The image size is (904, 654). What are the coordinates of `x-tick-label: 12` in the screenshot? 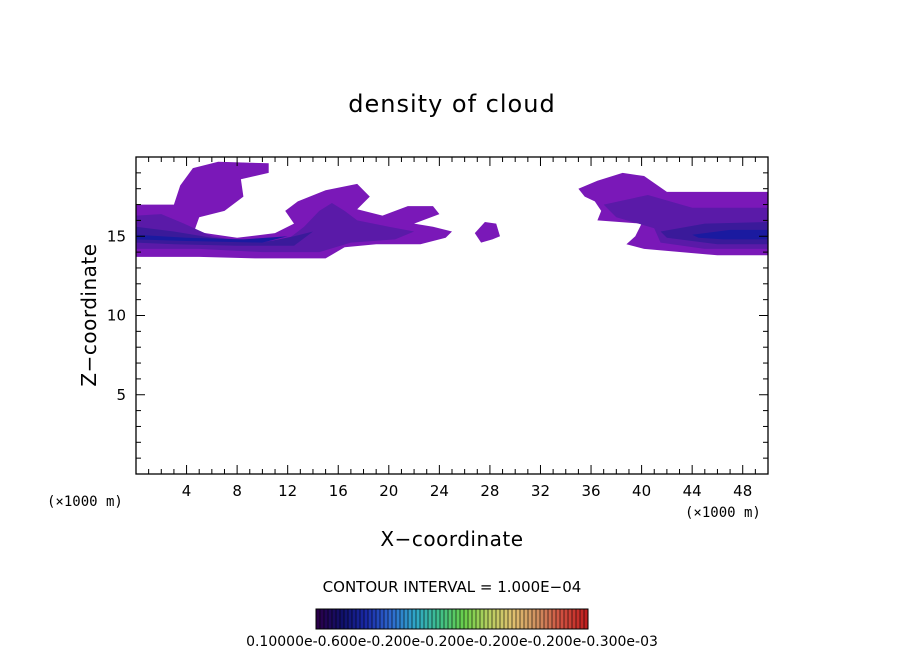 It's located at (287, 491).